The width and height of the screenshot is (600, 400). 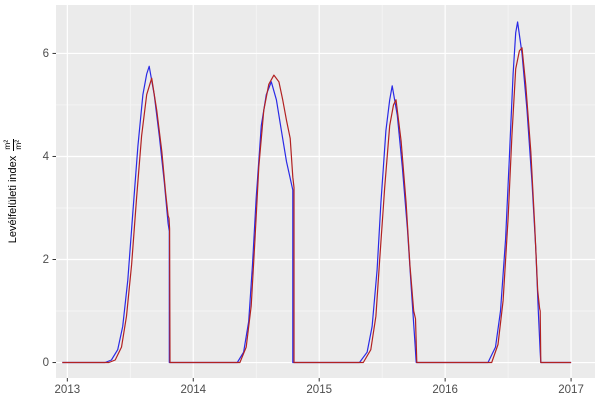 I want to click on y-axis-unit-fraction: m² m², so click(x=12, y=144).